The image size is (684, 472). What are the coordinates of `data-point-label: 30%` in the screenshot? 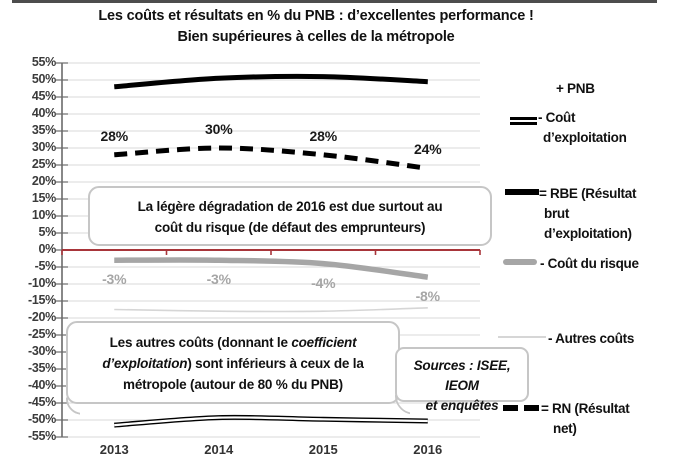 It's located at (219, 129).